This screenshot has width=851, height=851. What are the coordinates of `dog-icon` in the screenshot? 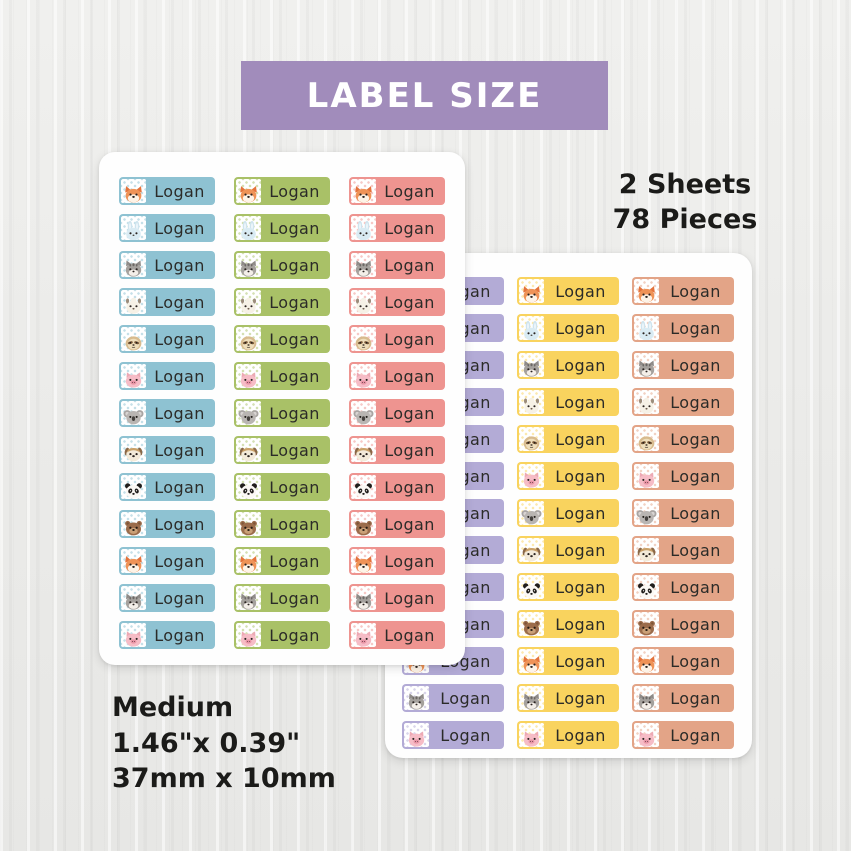 It's located at (133, 450).